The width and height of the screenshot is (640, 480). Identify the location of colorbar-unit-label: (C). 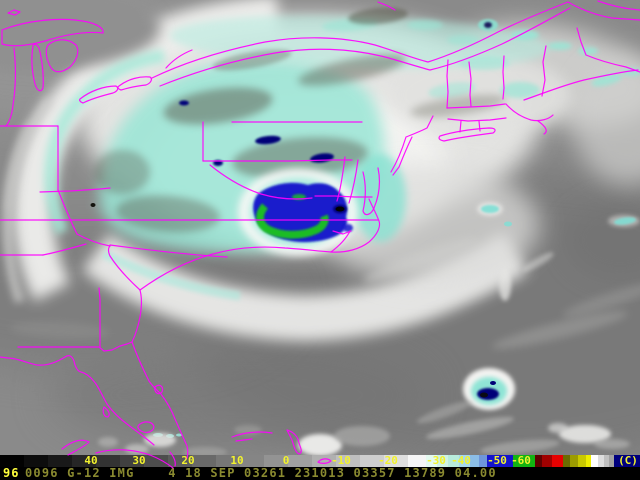
(628, 460).